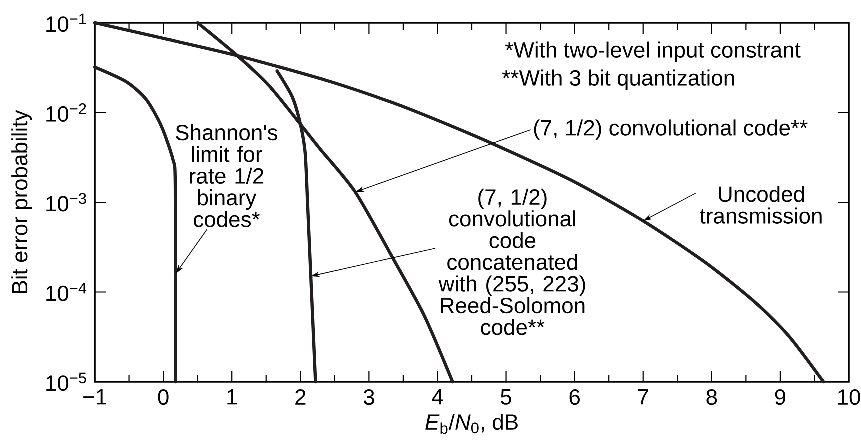 The image size is (861, 441). I want to click on y-tick-label: 10$^{−5}$, so click(66, 382).